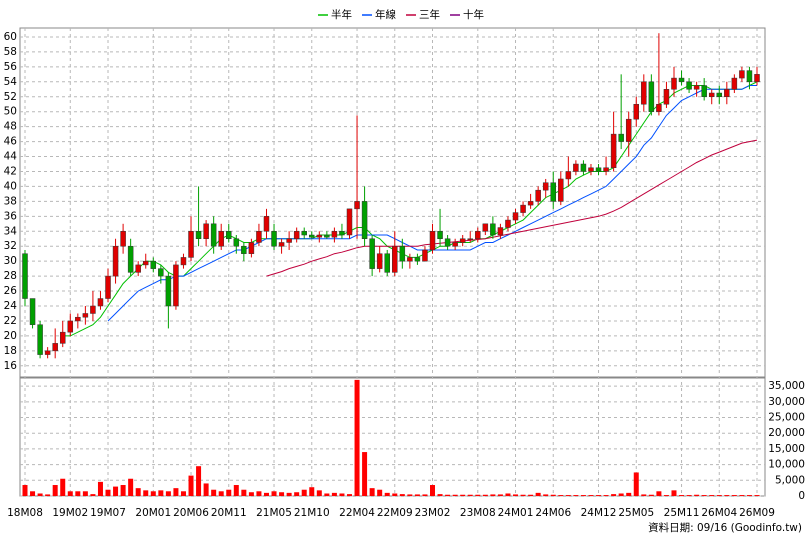  I want to click on volume-tick-label: 5,000, so click(790, 480).